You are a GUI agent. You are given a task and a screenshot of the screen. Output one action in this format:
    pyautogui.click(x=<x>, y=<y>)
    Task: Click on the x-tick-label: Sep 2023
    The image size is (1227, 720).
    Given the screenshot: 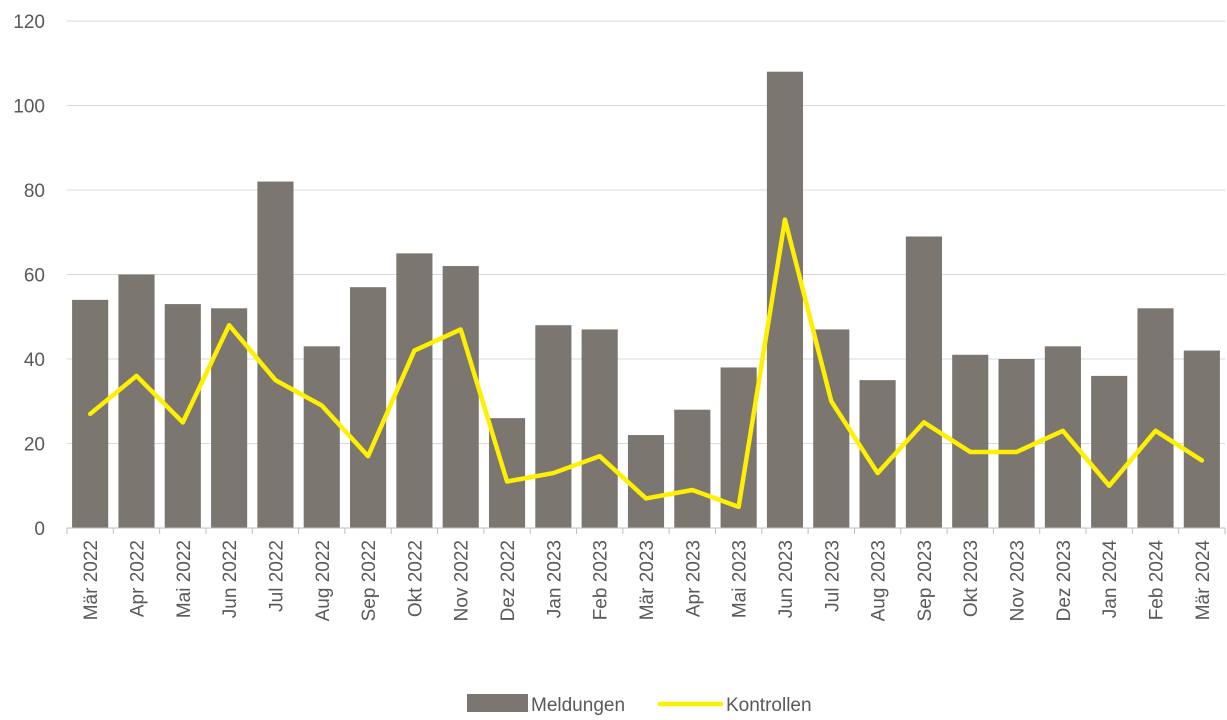 What is the action you would take?
    pyautogui.click(x=925, y=580)
    